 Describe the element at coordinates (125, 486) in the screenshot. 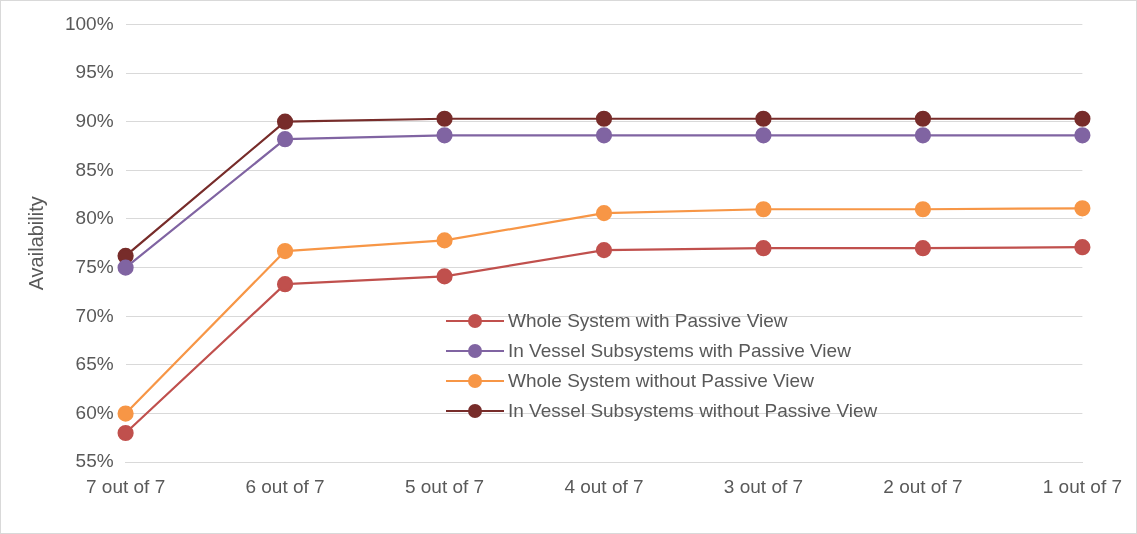

I see `x-tick-label: 7 out of 7` at that location.